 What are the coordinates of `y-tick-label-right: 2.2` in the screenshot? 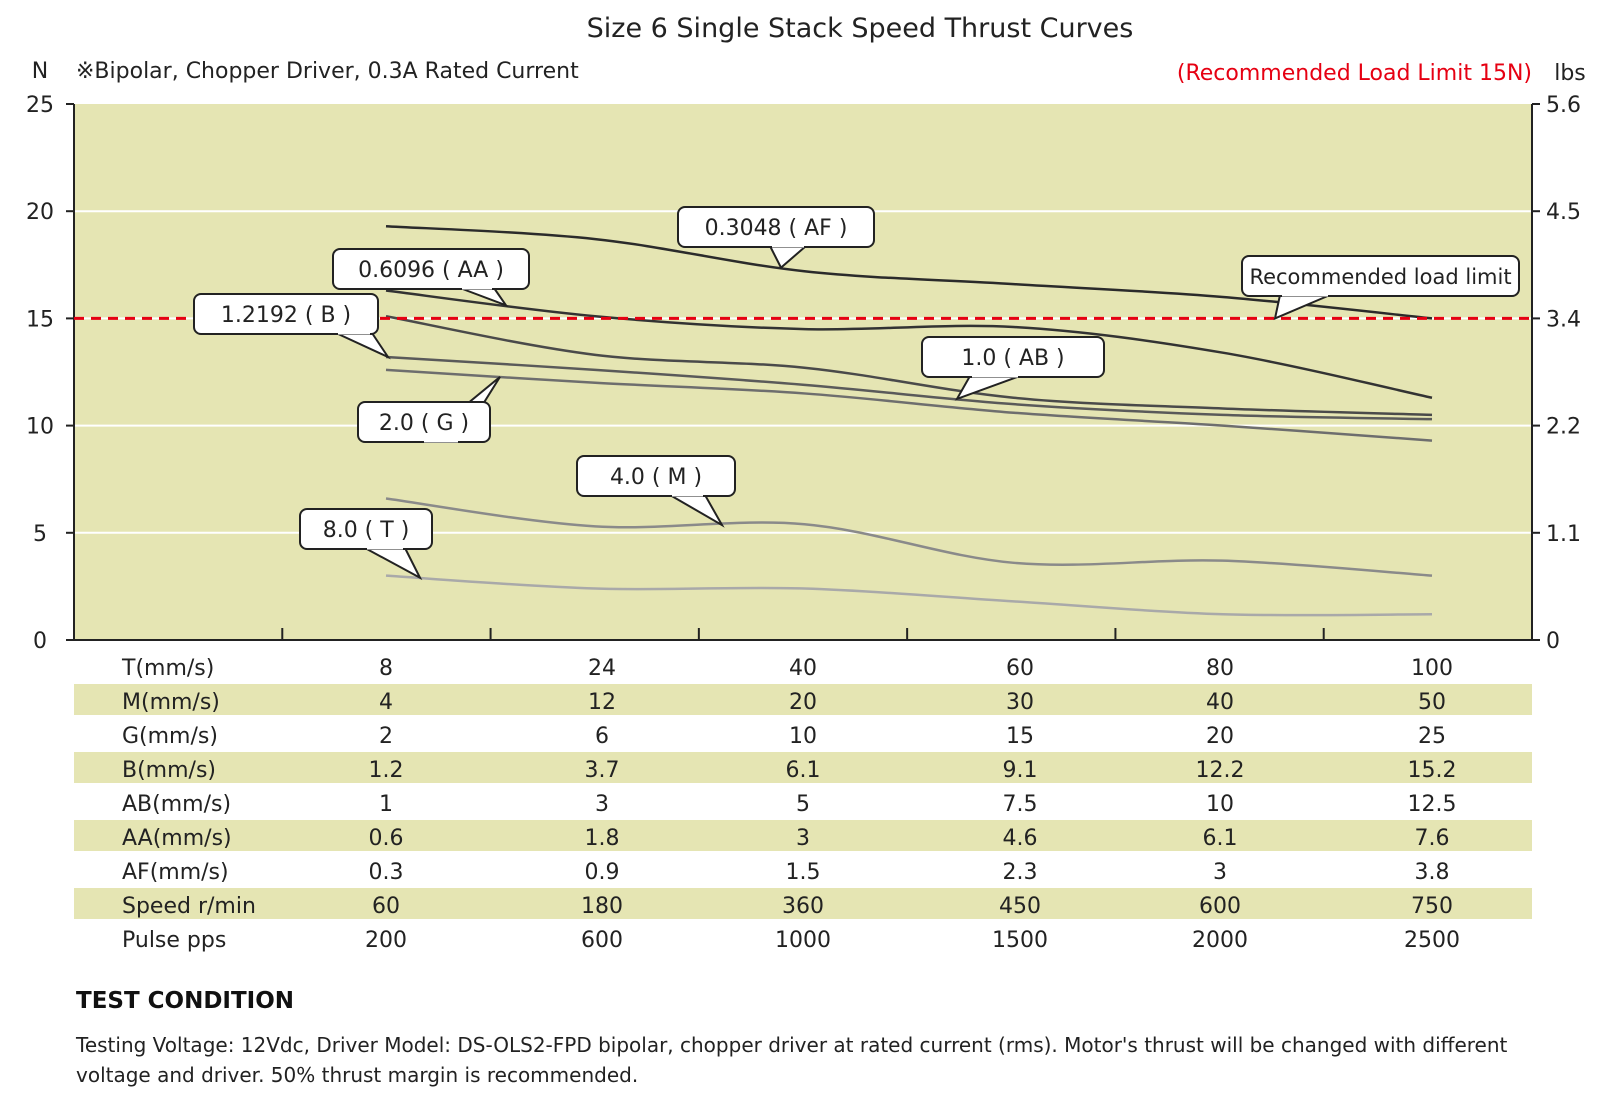 It's located at (1563, 427).